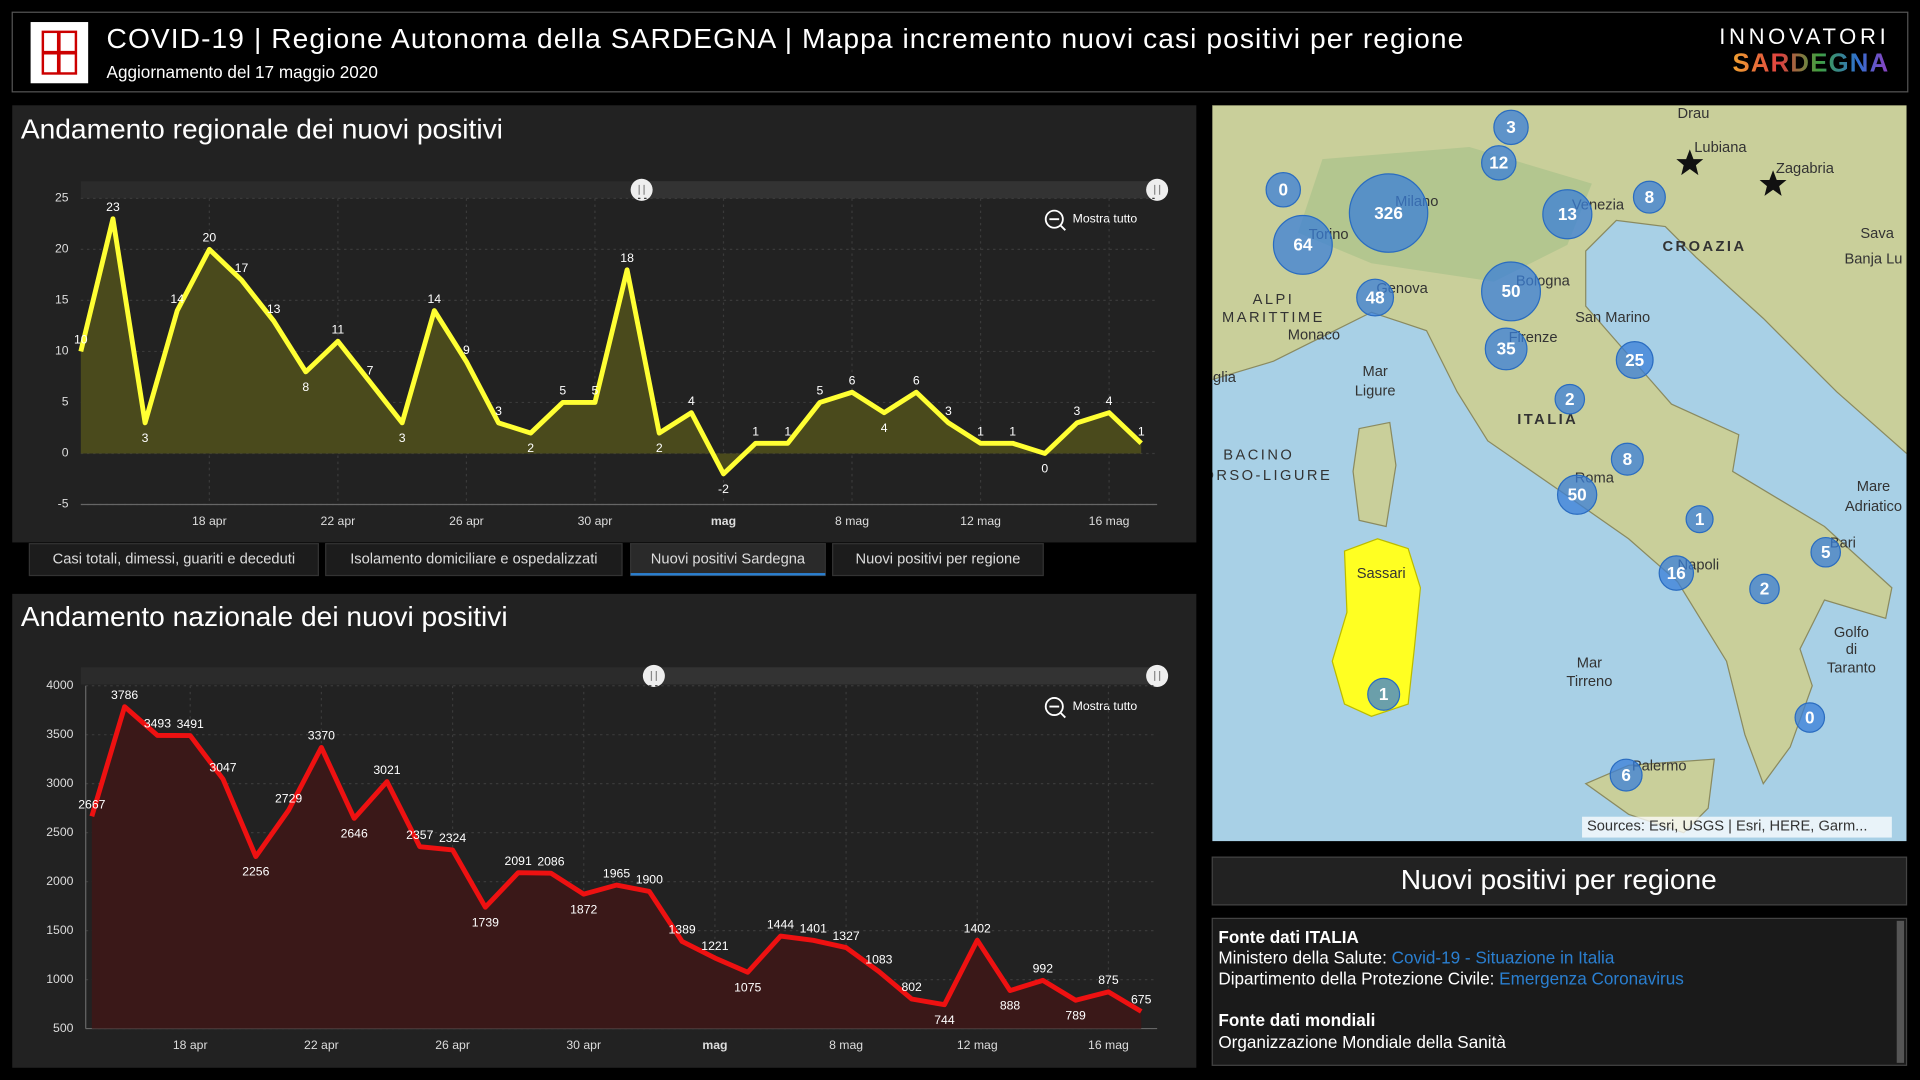 The height and width of the screenshot is (1080, 1920). What do you see at coordinates (595, 521) in the screenshot?
I see `x-tick-label: 30 apr` at bounding box center [595, 521].